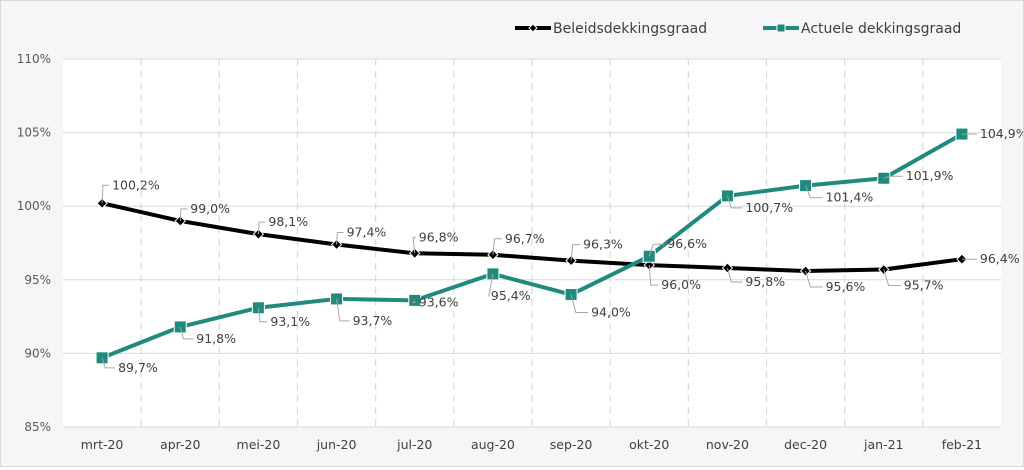  Describe the element at coordinates (511, 295) in the screenshot. I see `data-label: 95,4%` at that location.